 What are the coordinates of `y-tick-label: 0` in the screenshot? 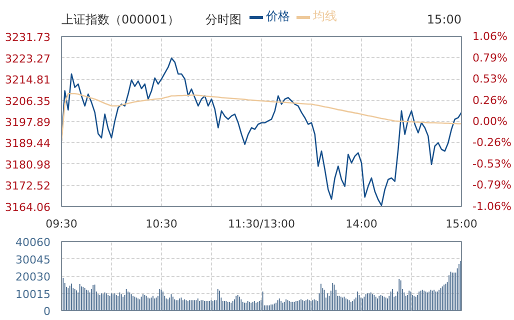 It's located at (47, 311).